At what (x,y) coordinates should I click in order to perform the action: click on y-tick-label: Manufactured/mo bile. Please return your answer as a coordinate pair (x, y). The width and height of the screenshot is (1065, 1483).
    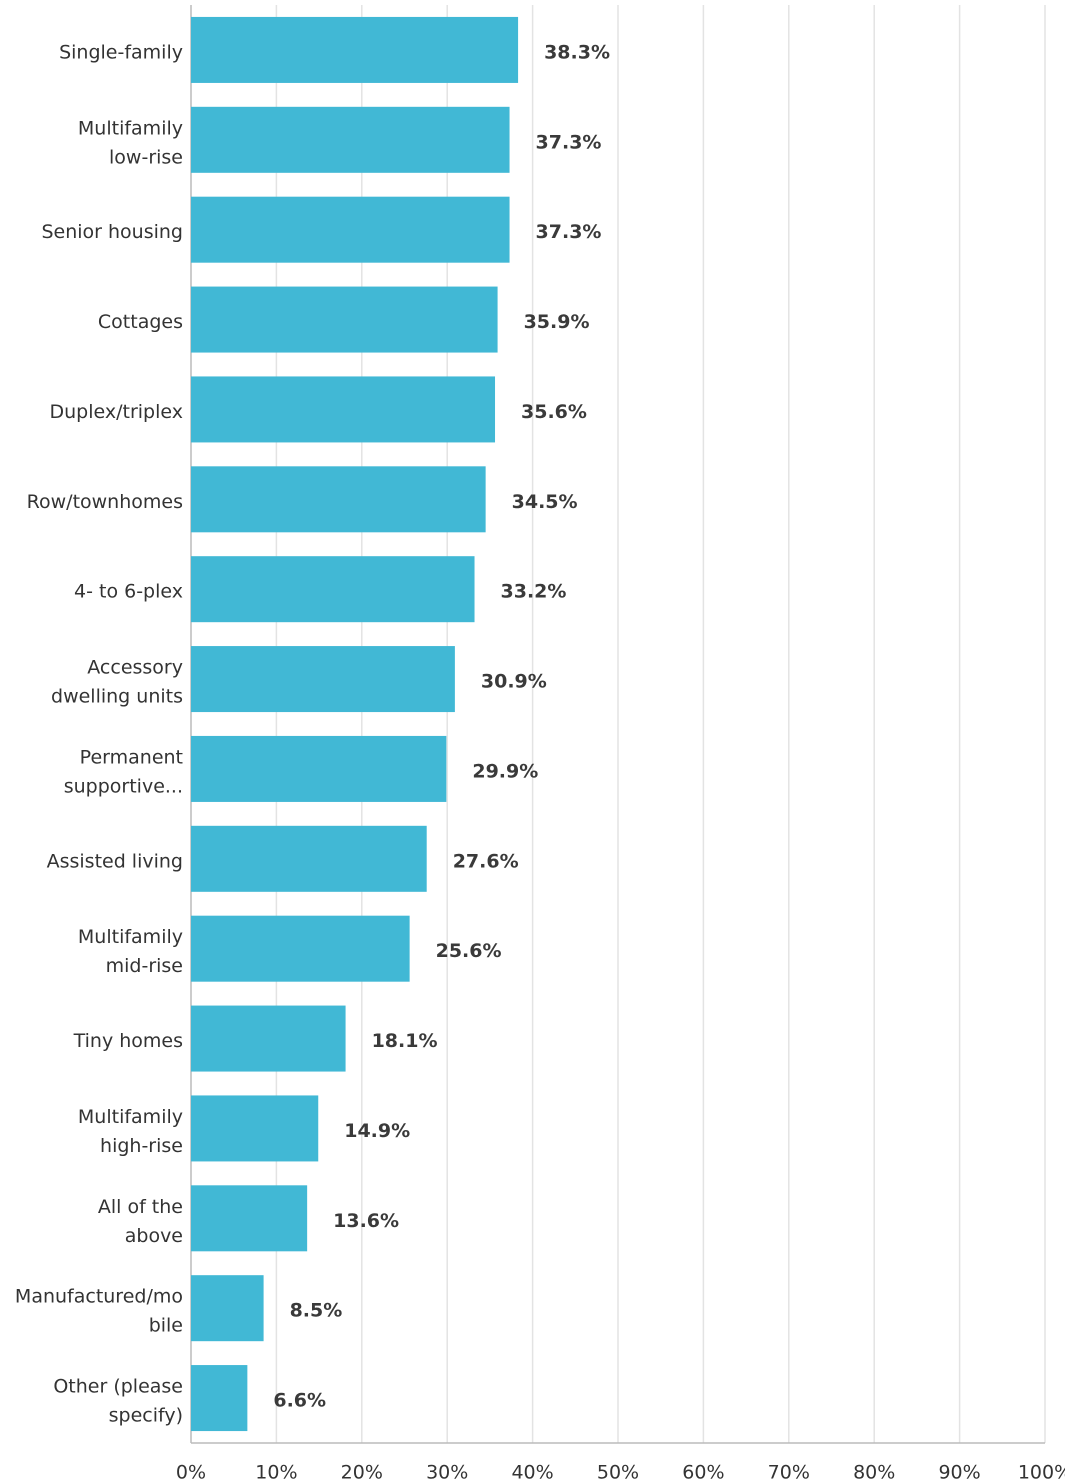
    Looking at the image, I should click on (99, 1310).